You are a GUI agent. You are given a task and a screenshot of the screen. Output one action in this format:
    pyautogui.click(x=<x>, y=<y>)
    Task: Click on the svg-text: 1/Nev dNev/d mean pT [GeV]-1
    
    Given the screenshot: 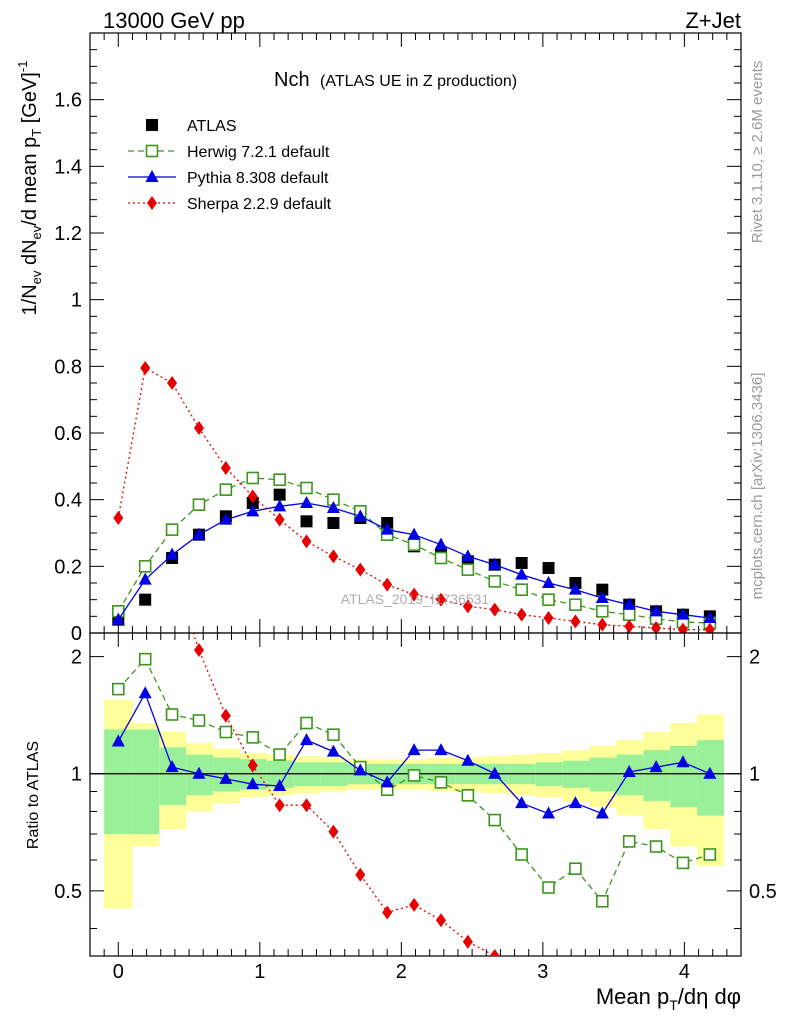 What is the action you would take?
    pyautogui.click(x=29, y=188)
    